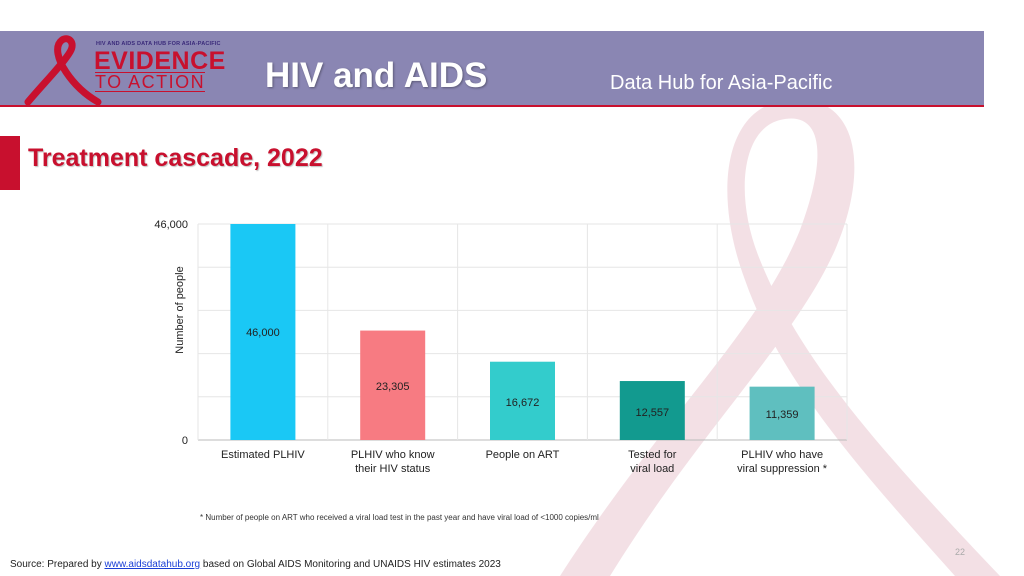 The height and width of the screenshot is (576, 1024). What do you see at coordinates (63, 70) in the screenshot?
I see `red-ribbon-icon` at bounding box center [63, 70].